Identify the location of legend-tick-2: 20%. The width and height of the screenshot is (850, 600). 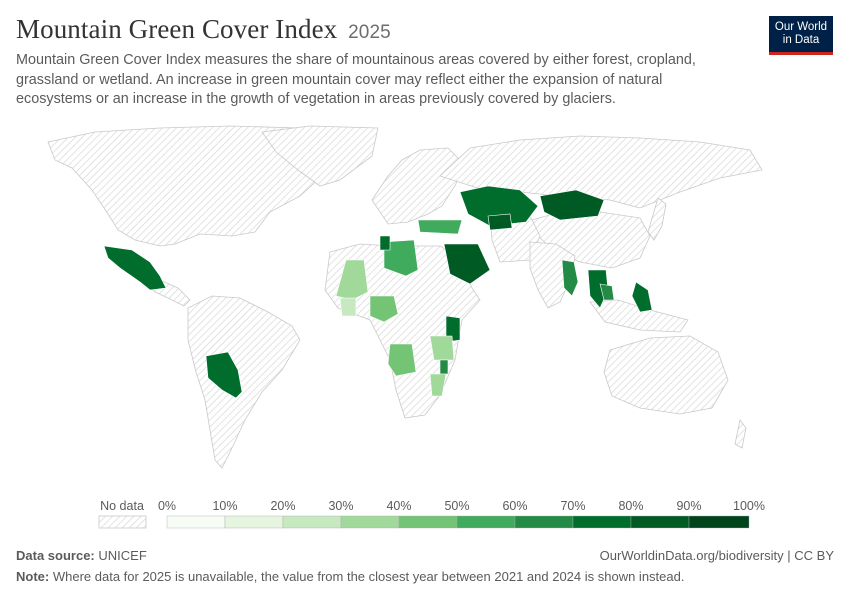
(282, 506).